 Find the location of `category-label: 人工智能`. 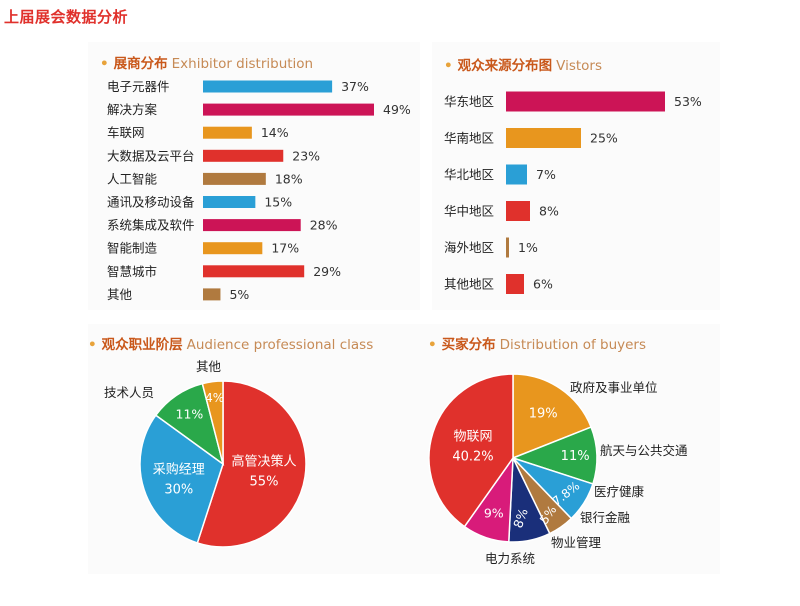

category-label: 人工智能 is located at coordinates (132, 178).